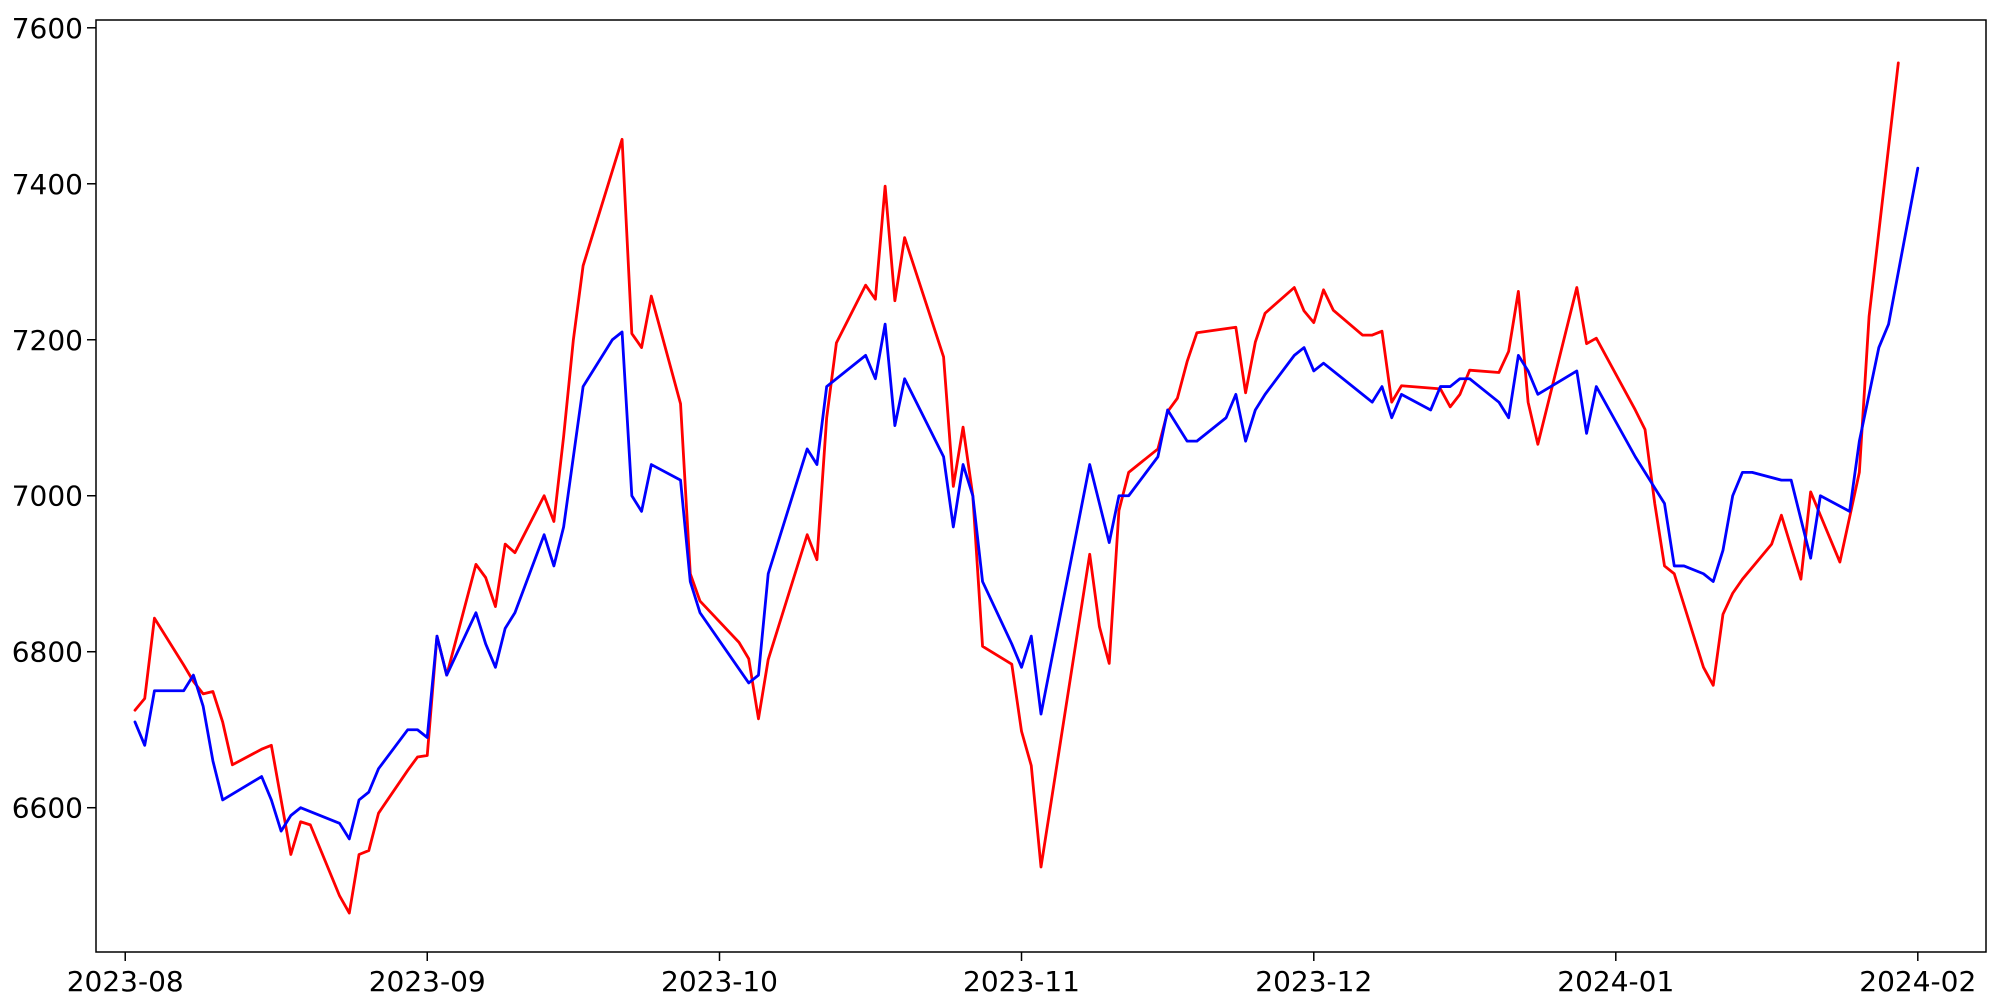  Describe the element at coordinates (427, 981) in the screenshot. I see `x-tick-label: 2023-09` at that location.